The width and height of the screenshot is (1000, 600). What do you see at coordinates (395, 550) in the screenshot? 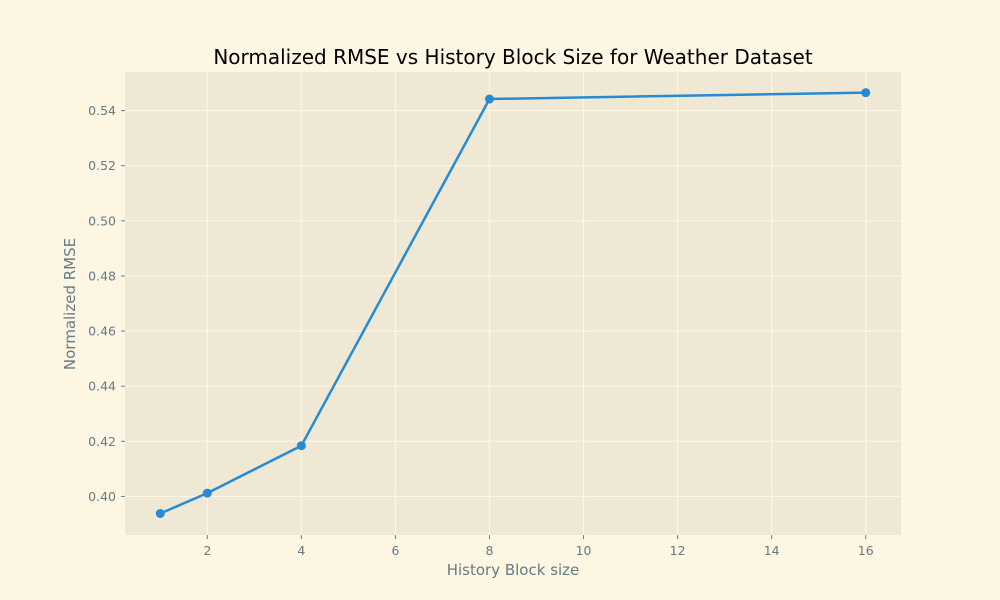
I see `x-tick-label: 6` at bounding box center [395, 550].